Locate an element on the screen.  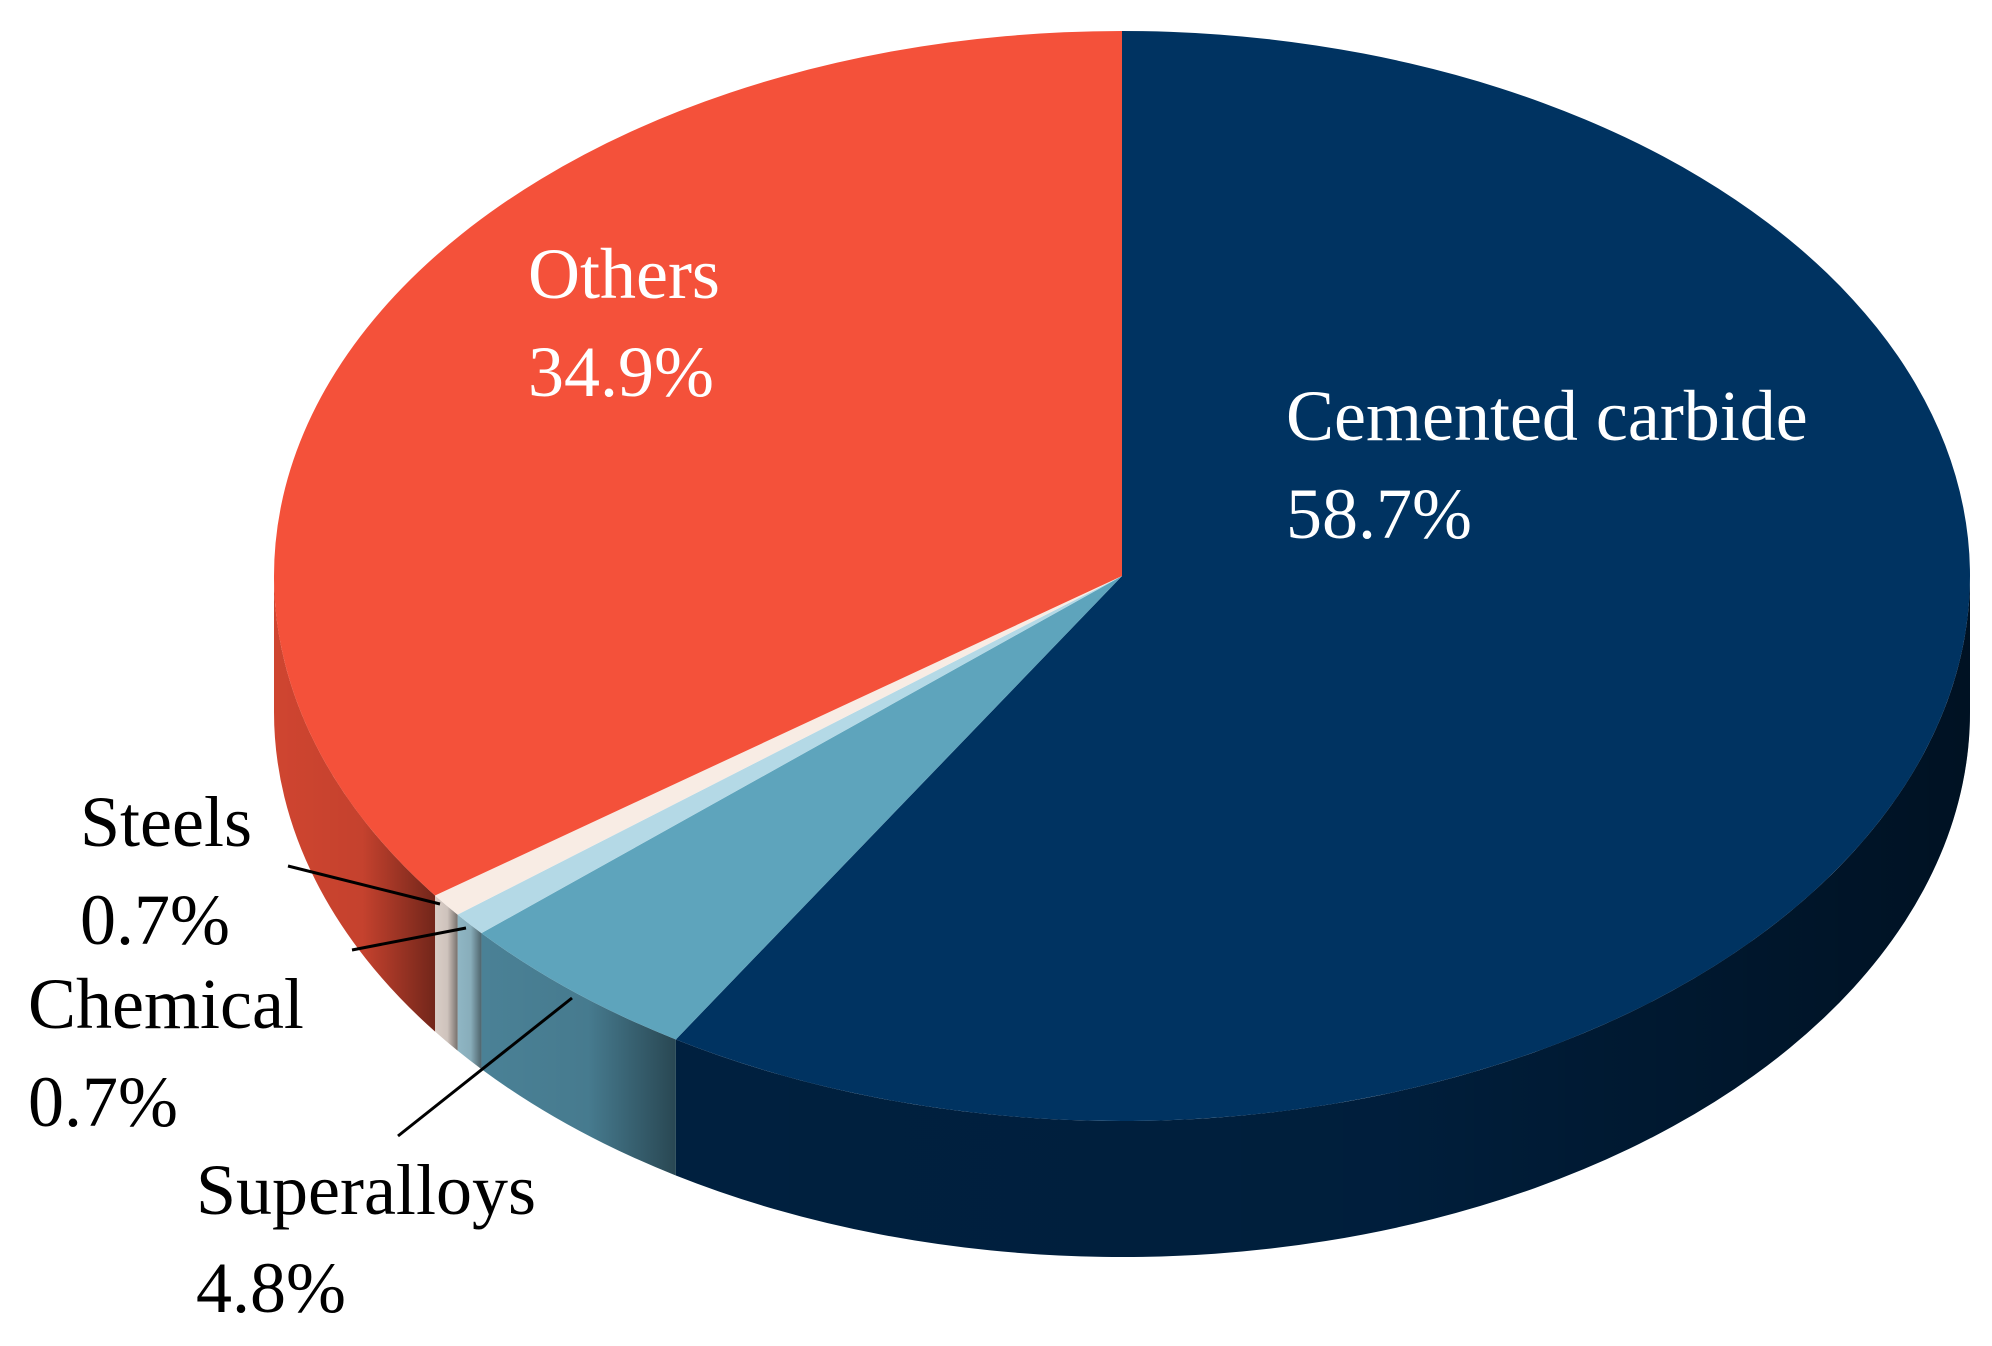
slice-superalloys is located at coordinates (801, 808).